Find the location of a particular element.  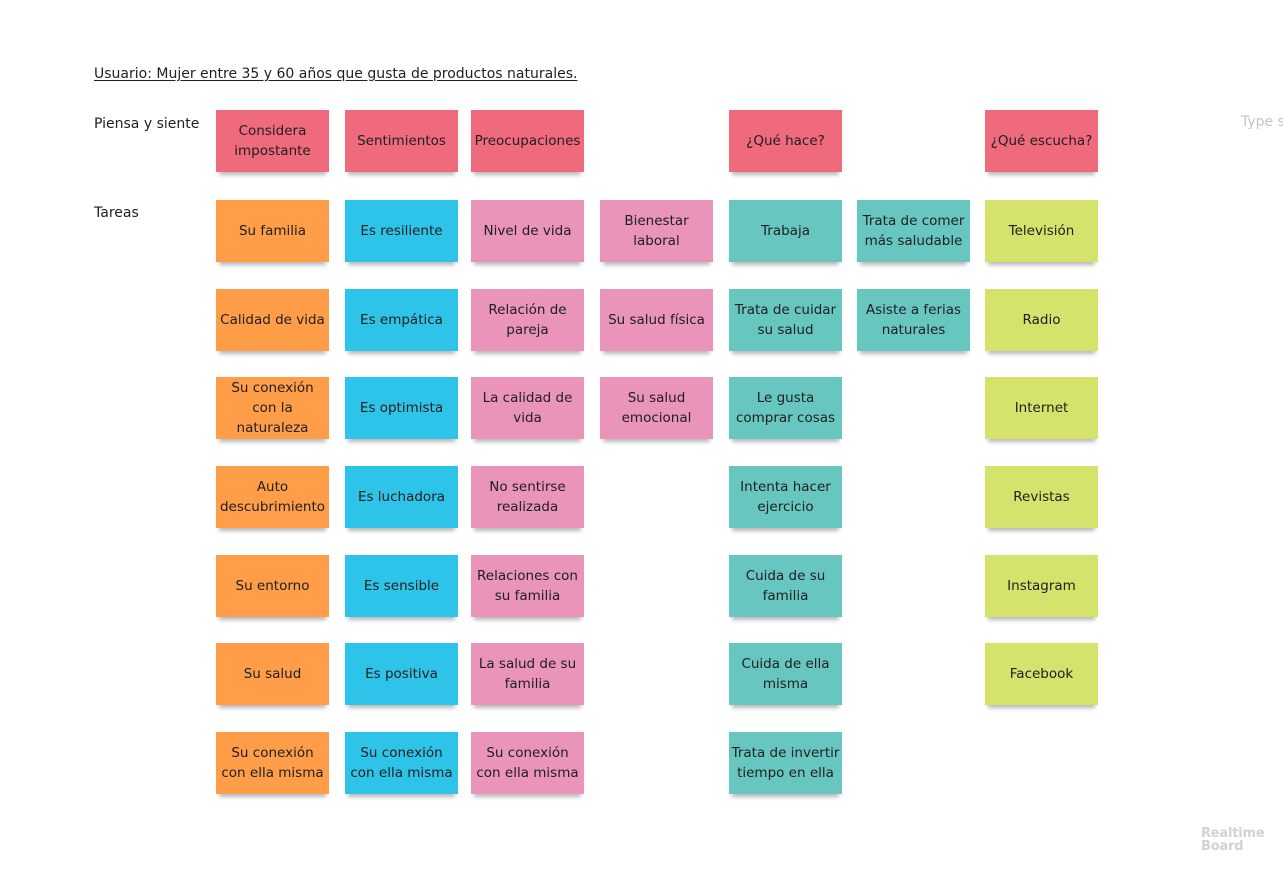

sticky-header-note: Sentimientos is located at coordinates (401, 141).